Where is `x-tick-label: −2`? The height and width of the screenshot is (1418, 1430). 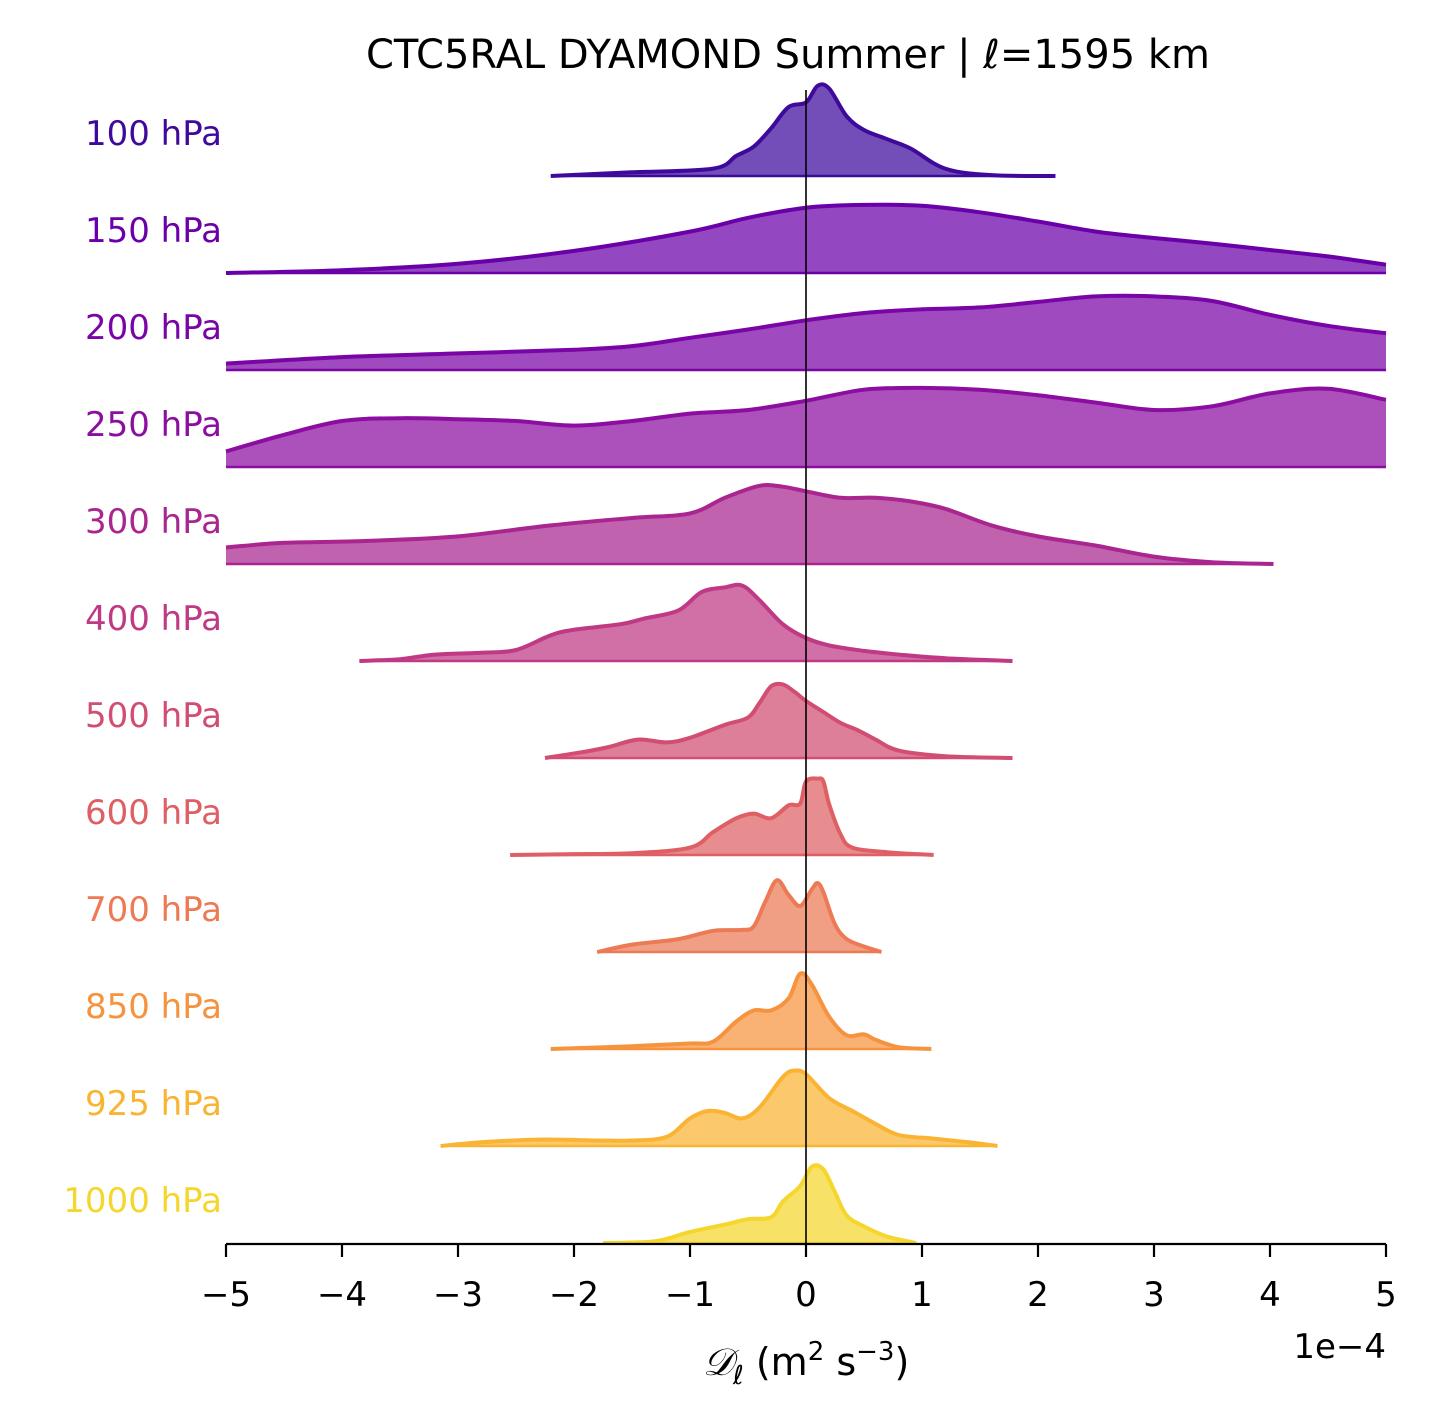
x-tick-label: −2 is located at coordinates (574, 1295).